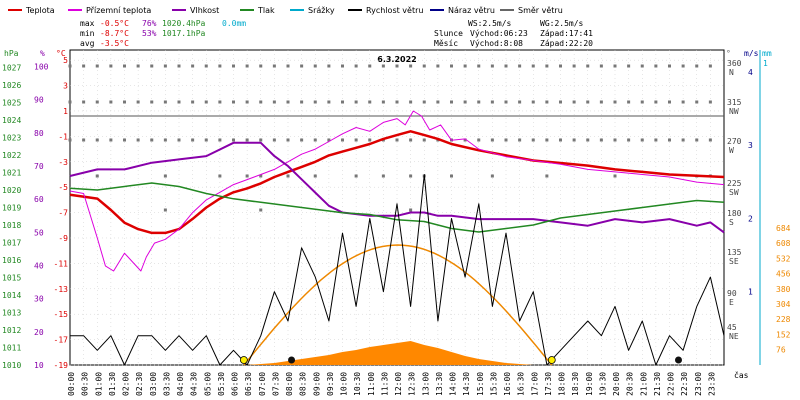  I want to click on time-tick: 14:00, so click(453, 384).